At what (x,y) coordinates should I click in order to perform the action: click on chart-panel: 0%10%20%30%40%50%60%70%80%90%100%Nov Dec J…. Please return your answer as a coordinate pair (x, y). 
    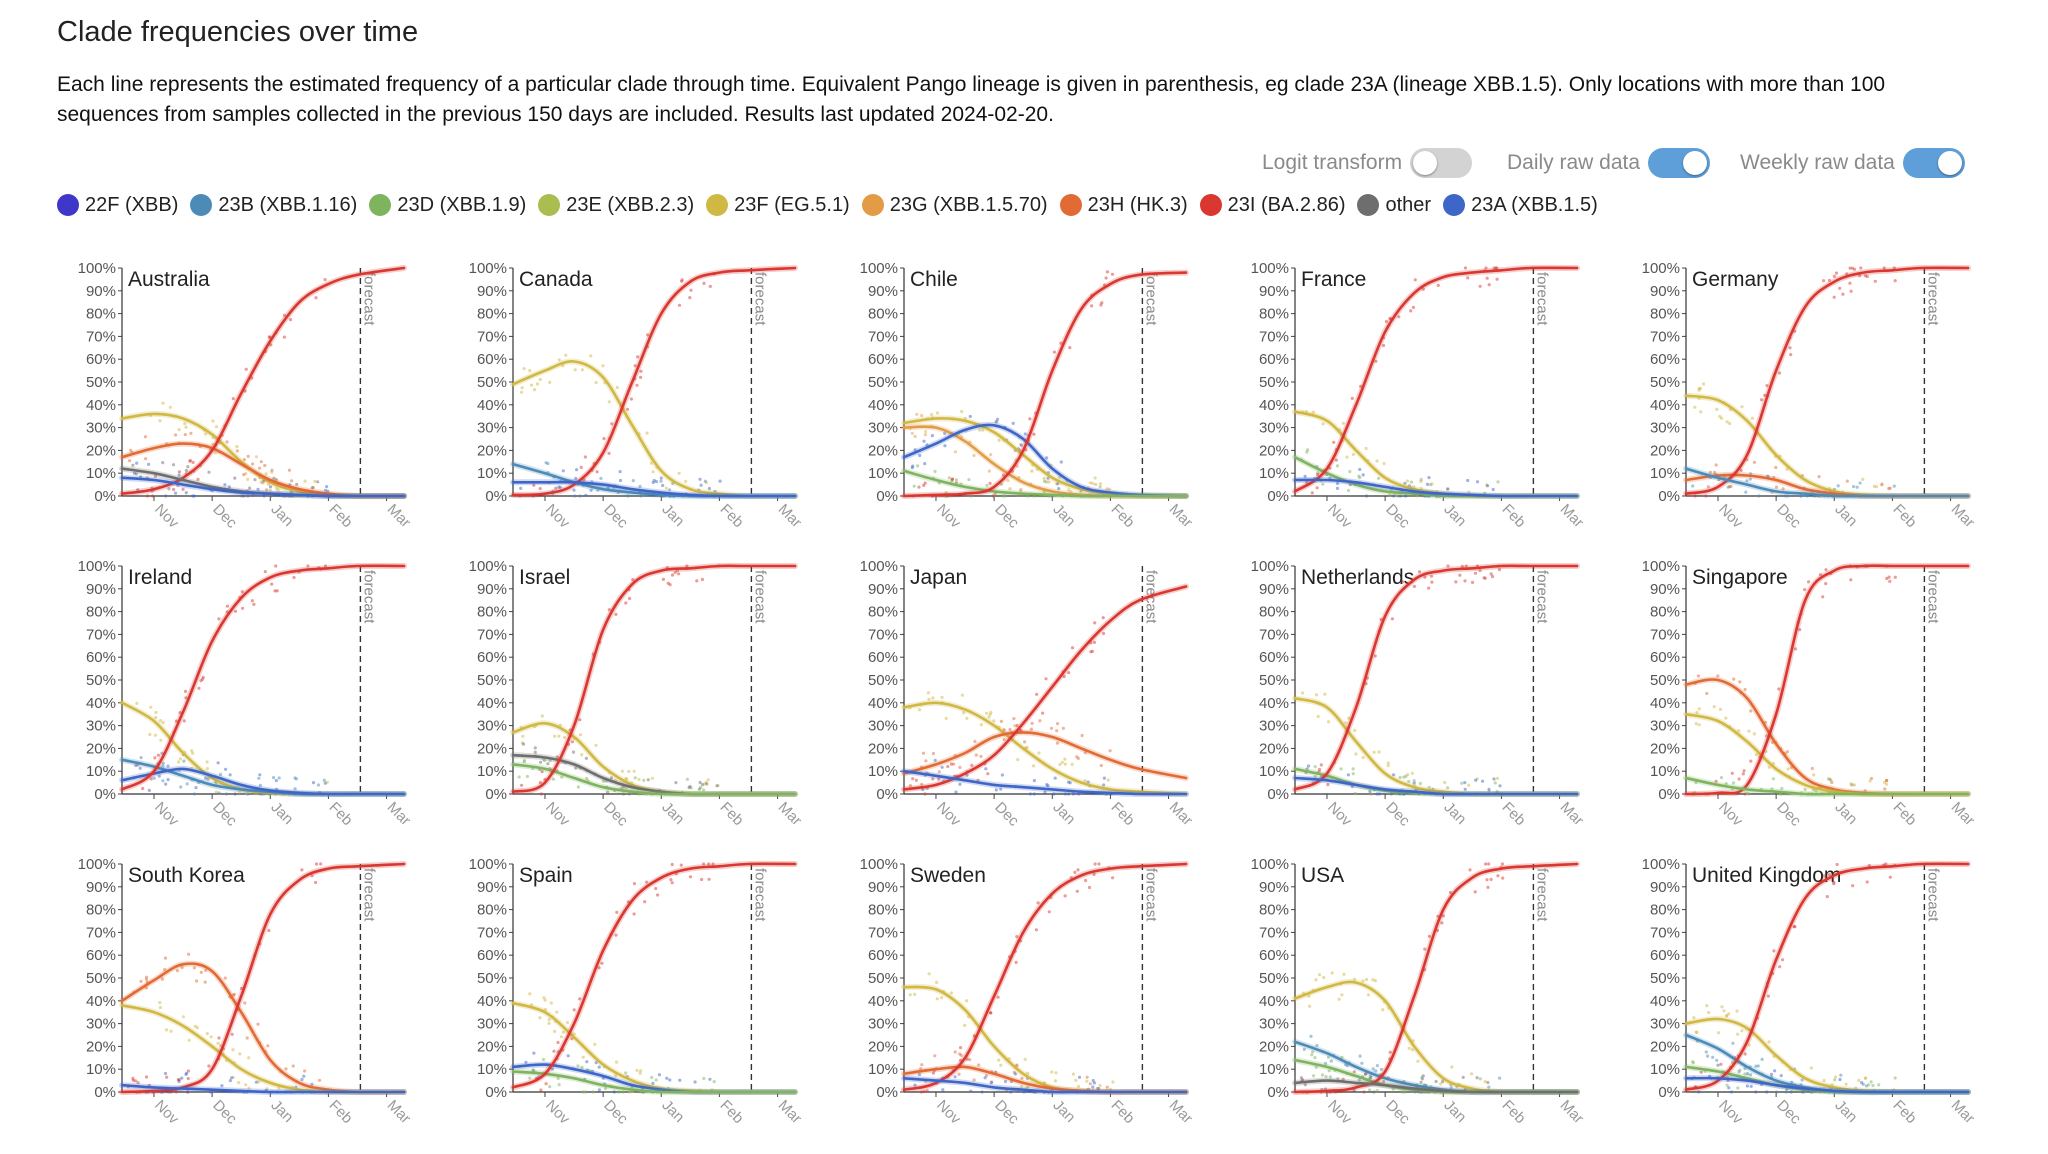
    Looking at the image, I should click on (246, 694).